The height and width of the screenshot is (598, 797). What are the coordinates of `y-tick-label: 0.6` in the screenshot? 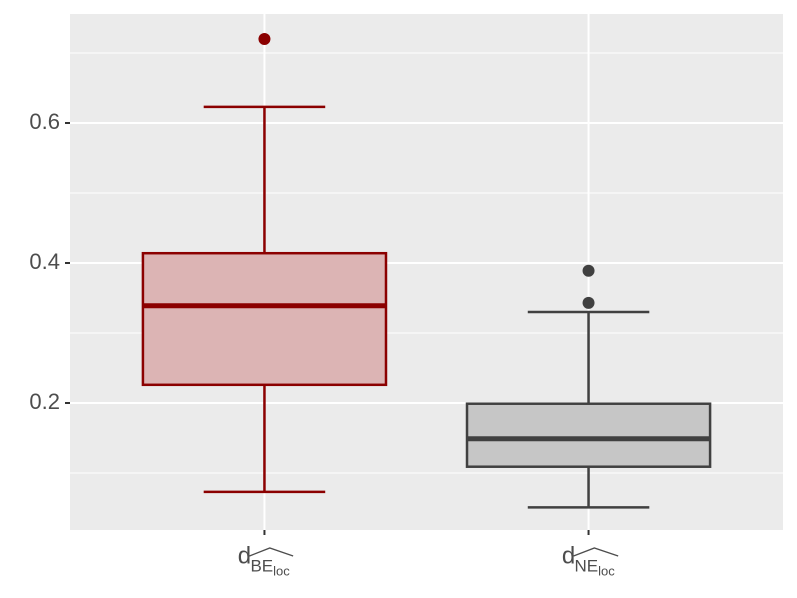 It's located at (44, 121).